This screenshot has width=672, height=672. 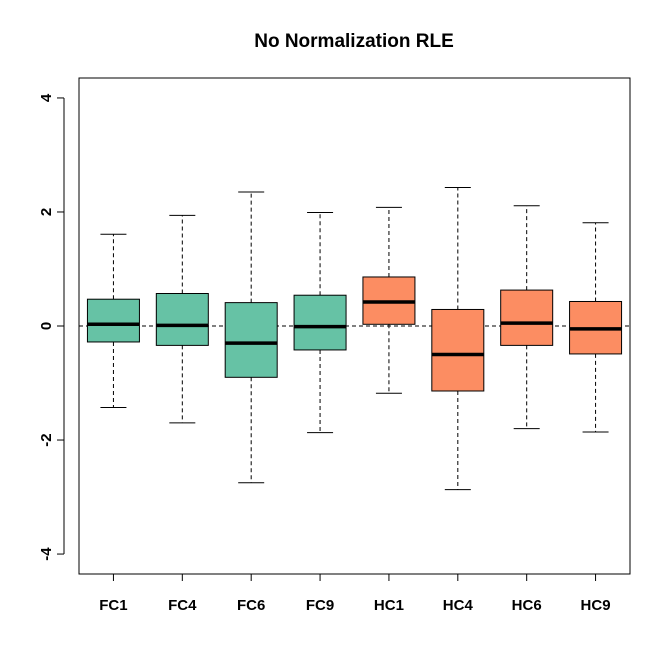 What do you see at coordinates (527, 605) in the screenshot?
I see `x-tick-label: HC6` at bounding box center [527, 605].